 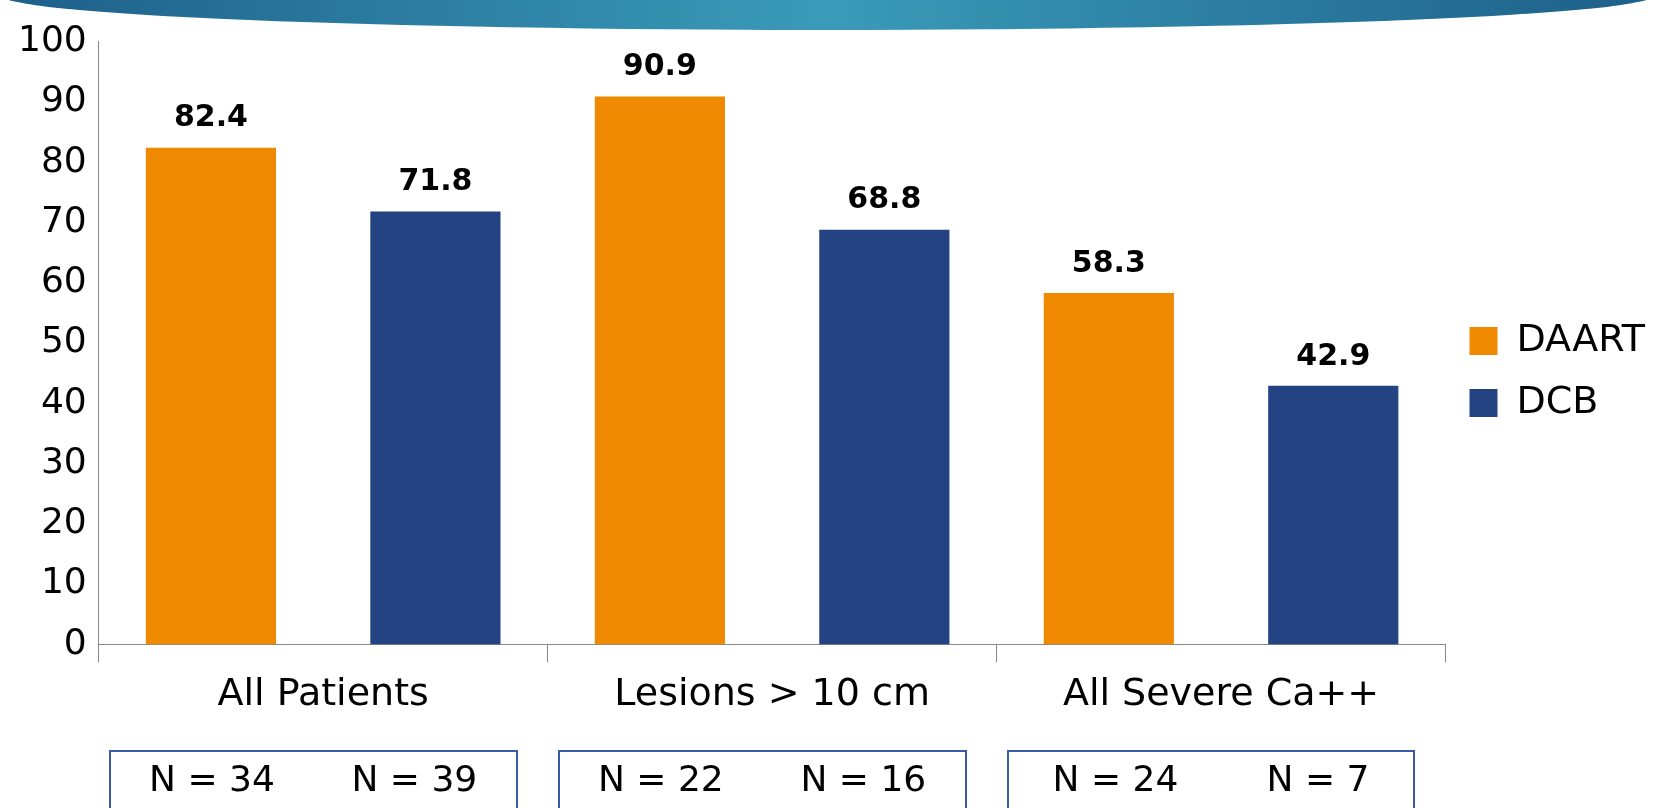 What do you see at coordinates (212, 778) in the screenshot?
I see `text: N = 34` at bounding box center [212, 778].